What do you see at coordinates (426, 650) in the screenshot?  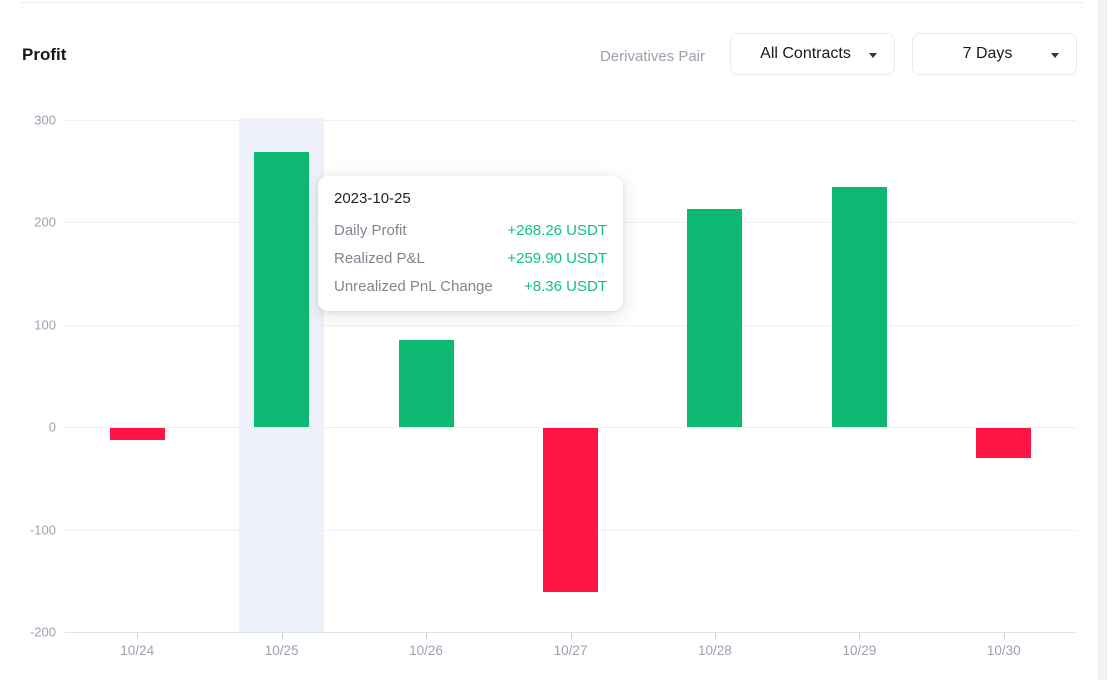 I see `x-axis-tick-label: 10/26` at bounding box center [426, 650].